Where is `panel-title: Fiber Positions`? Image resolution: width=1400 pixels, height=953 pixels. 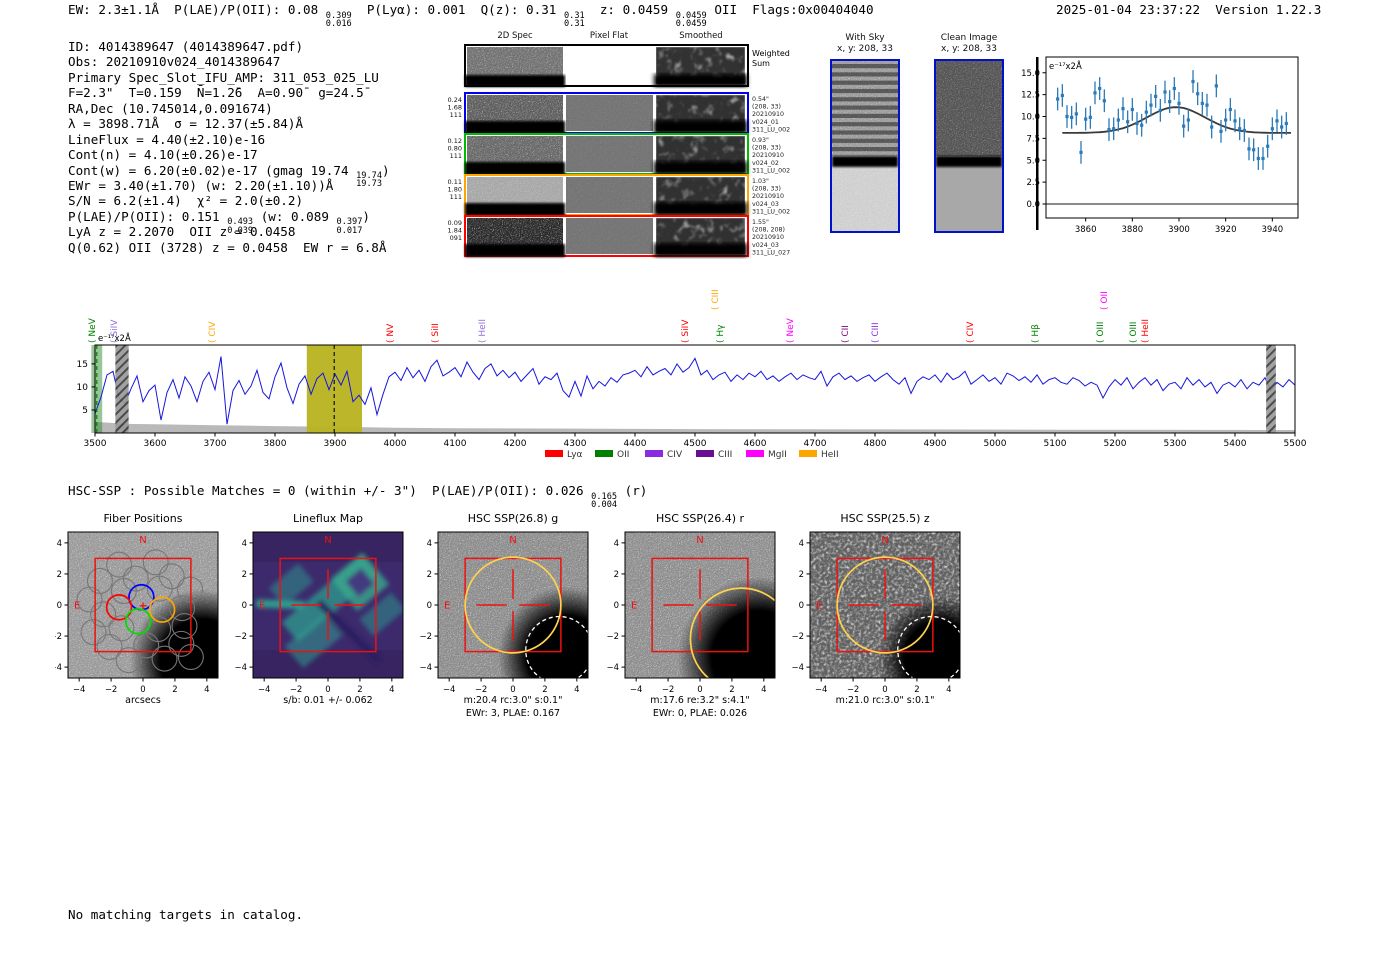 panel-title: Fiber Positions is located at coordinates (143, 518).